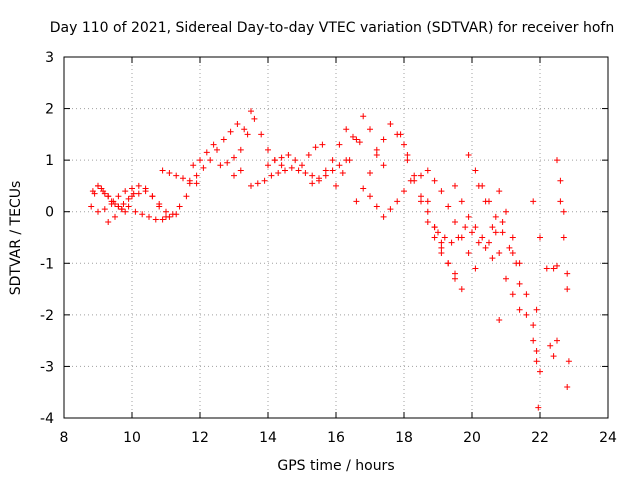 This screenshot has height=480, width=640. Describe the element at coordinates (47, 264) in the screenshot. I see `y-tick-label: -1` at that location.